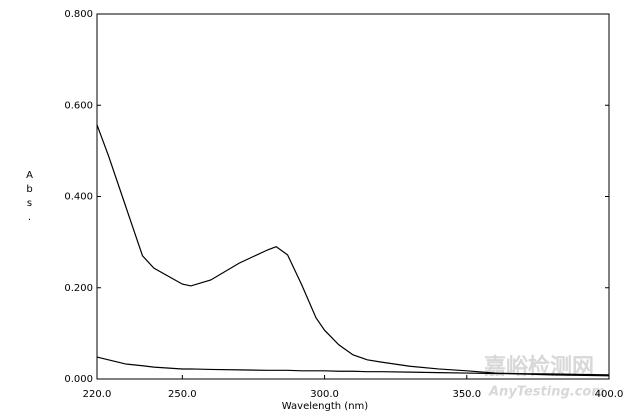  I want to click on x-tick-label: 300.0, so click(324, 394).